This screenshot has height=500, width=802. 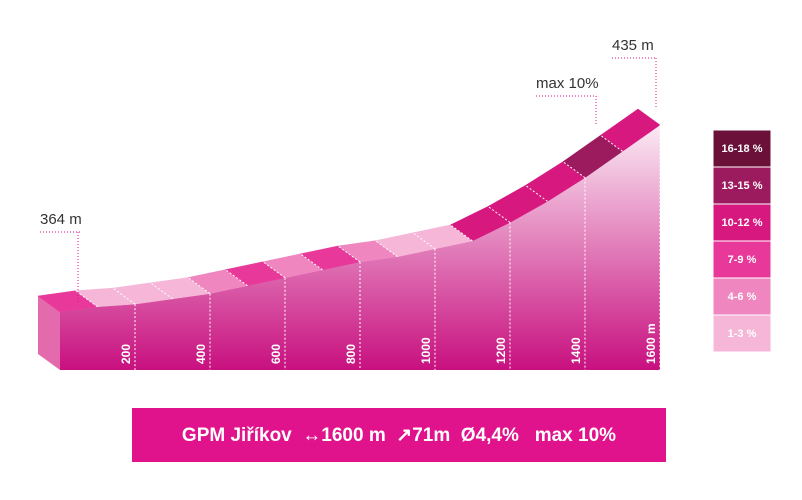 I want to click on end-face, so click(x=49, y=333).